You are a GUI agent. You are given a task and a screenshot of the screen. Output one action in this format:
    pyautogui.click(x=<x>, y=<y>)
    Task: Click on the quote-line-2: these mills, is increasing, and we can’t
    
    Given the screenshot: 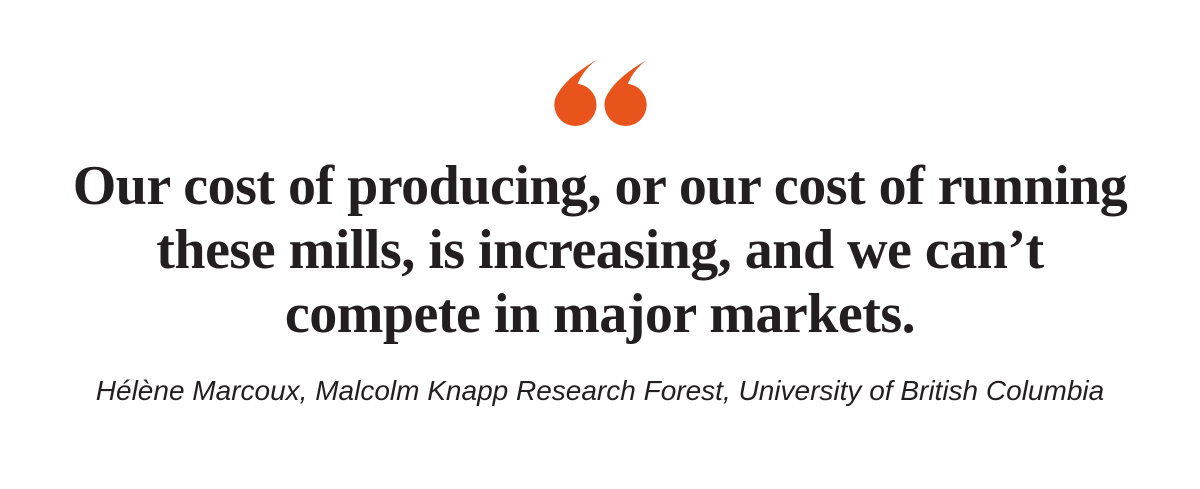 What is the action you would take?
    pyautogui.click(x=600, y=250)
    